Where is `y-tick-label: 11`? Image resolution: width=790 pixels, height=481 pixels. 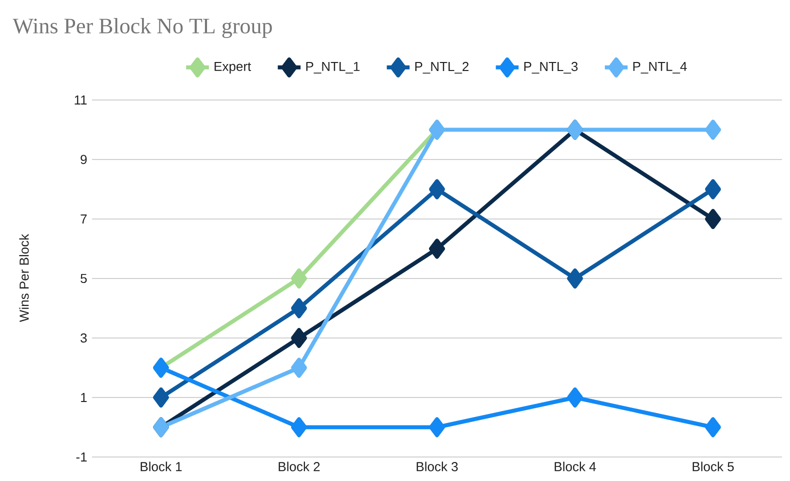 y-tick-label: 11 is located at coordinates (80, 100).